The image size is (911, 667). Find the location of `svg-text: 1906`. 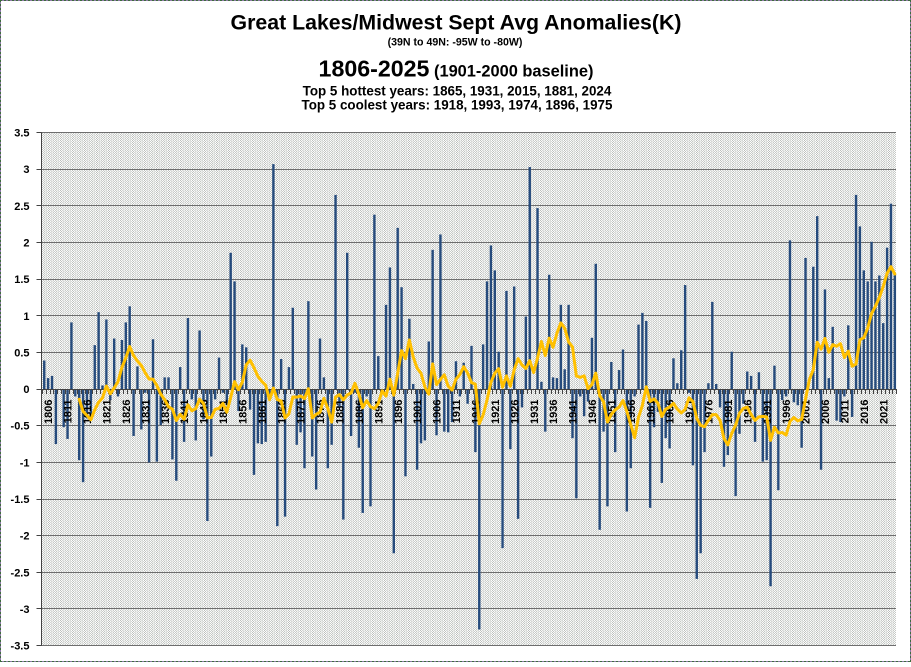

svg-text: 1906 is located at coordinates (438, 412).